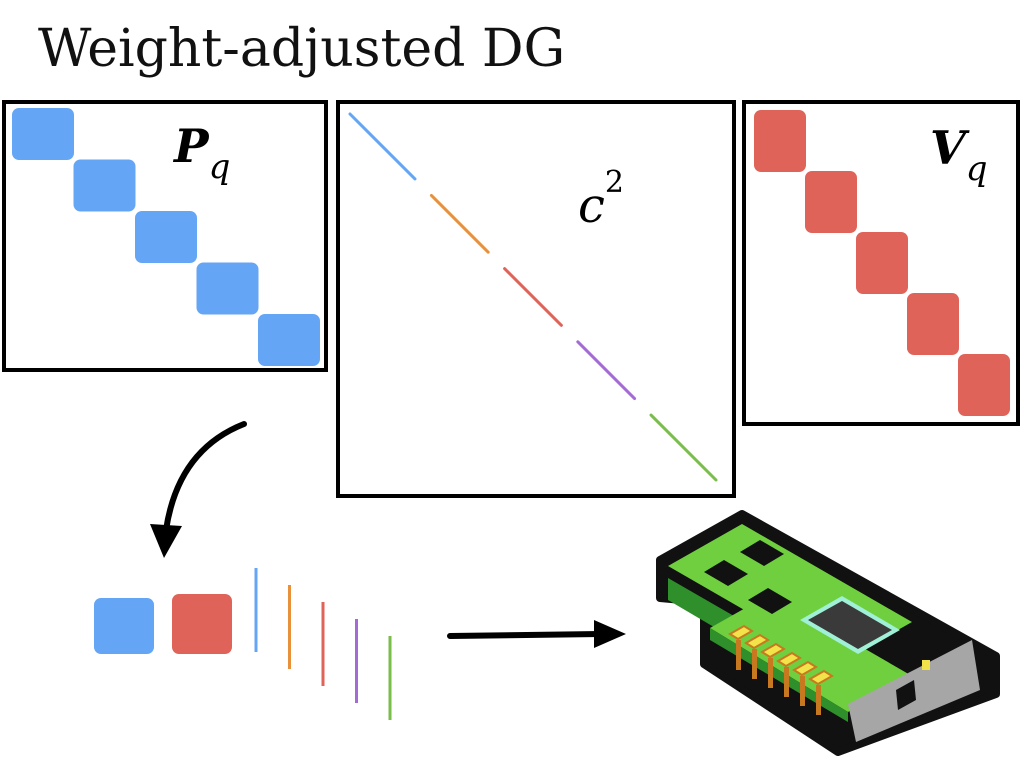 This screenshot has width=1024, height=768. What do you see at coordinates (977, 169) in the screenshot?
I see `matrix-v-subscript: q` at bounding box center [977, 169].